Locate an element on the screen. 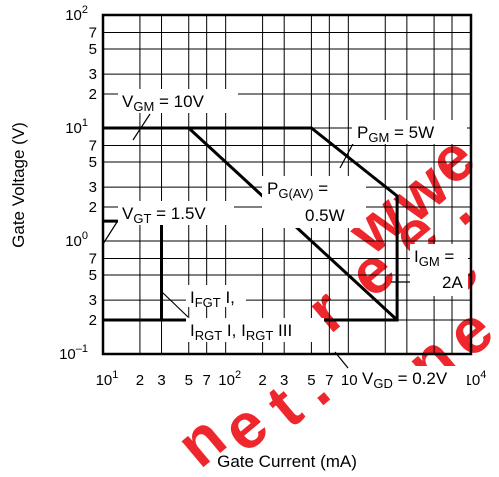  annotation-label: VGM = 10V is located at coordinates (163, 103).